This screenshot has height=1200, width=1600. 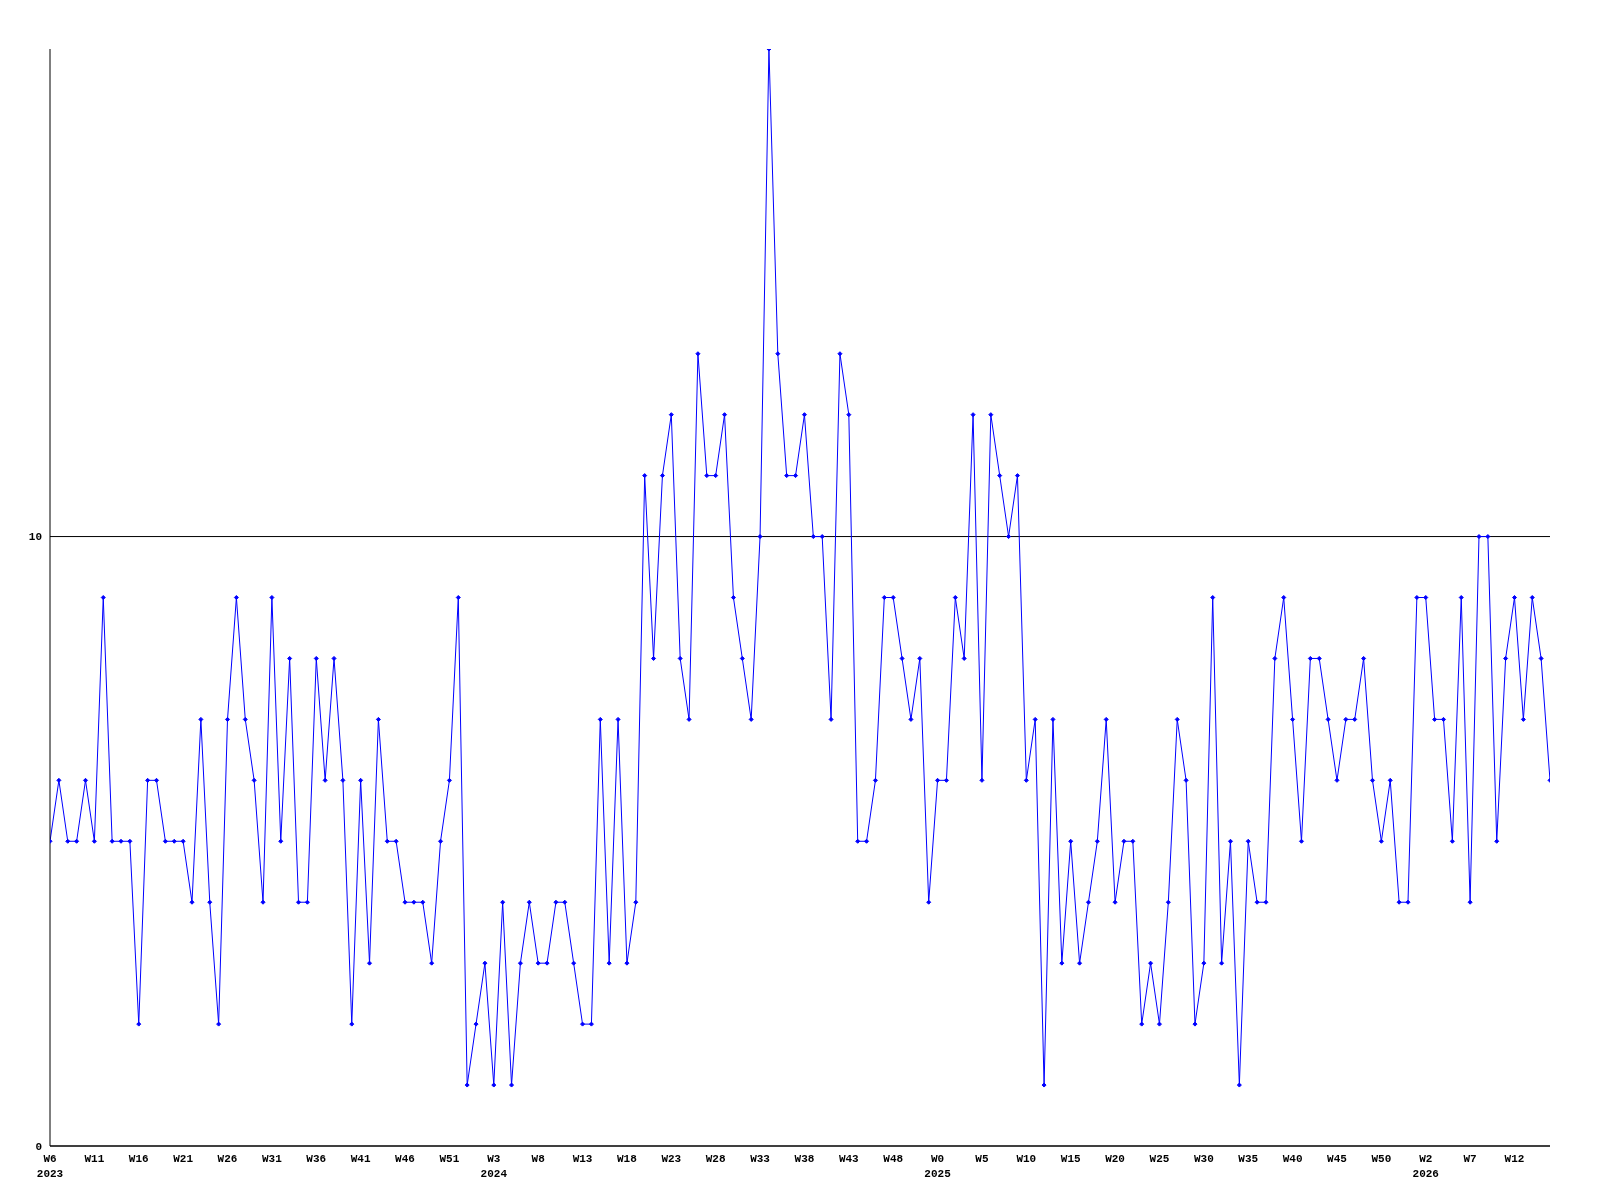 I want to click on x-tick-label: W33, so click(x=760, y=1159).